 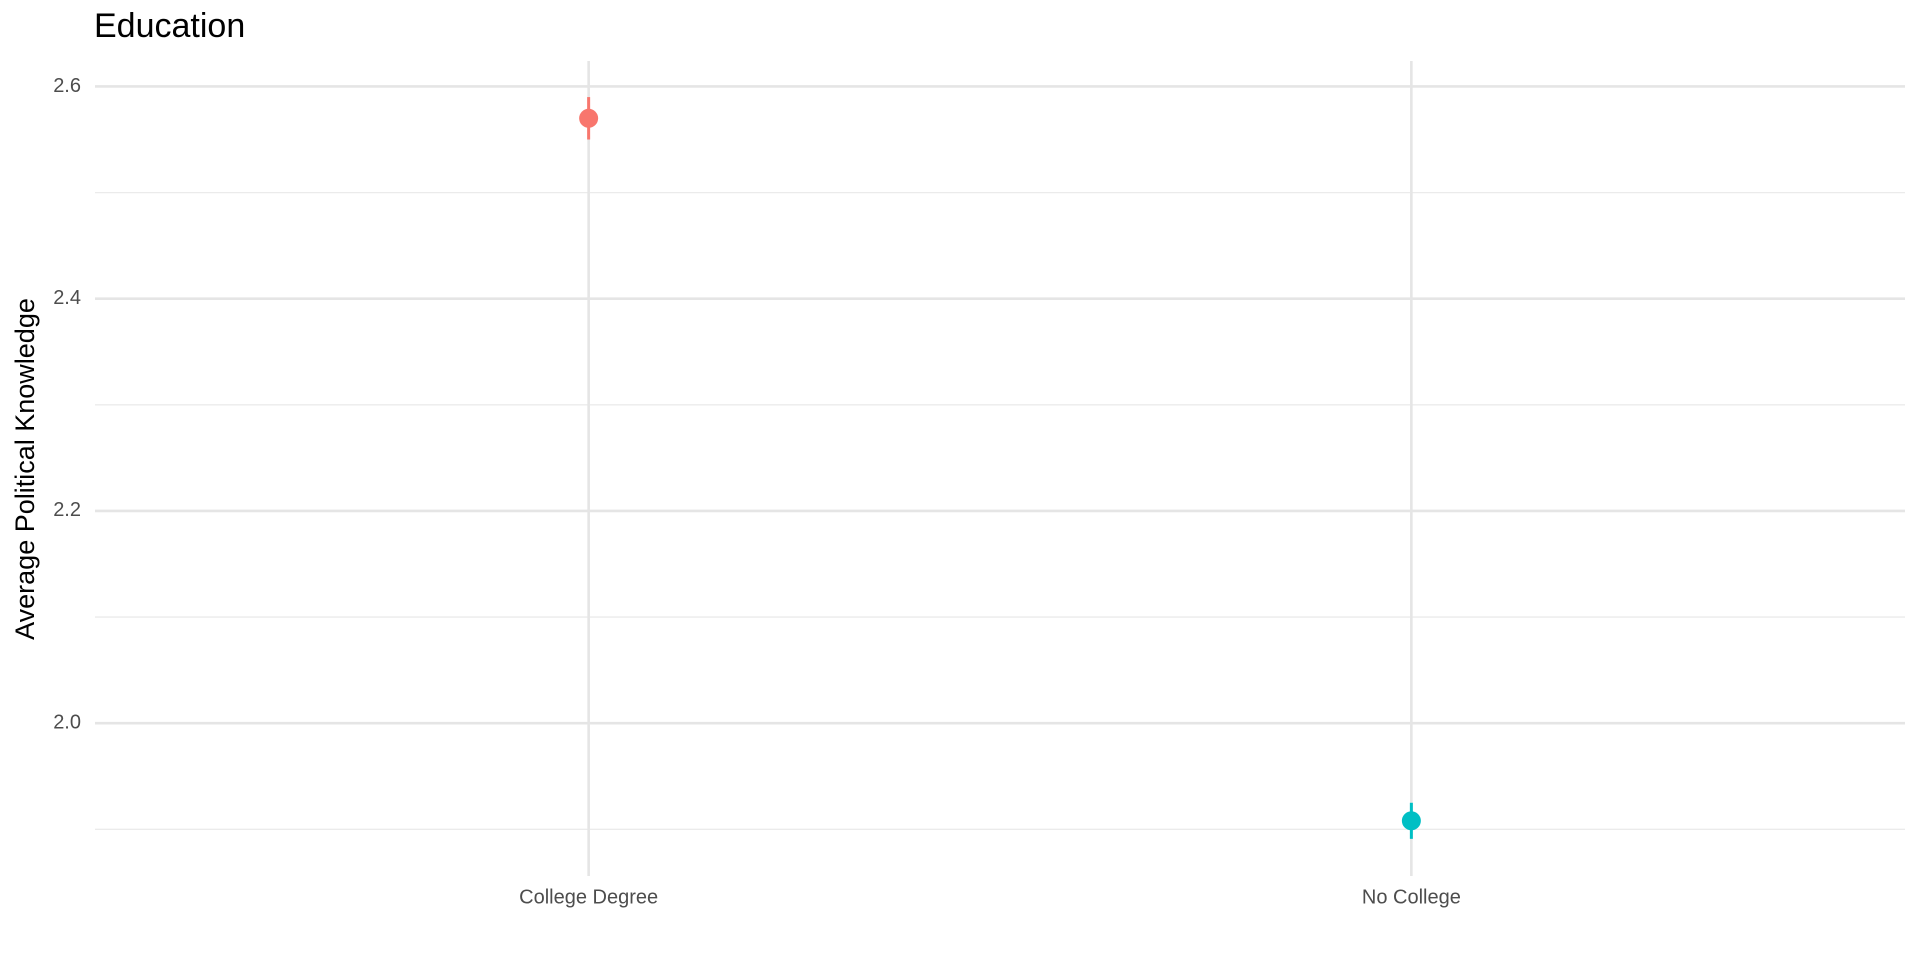 I want to click on y-tick-label: 2.2, so click(x=67, y=510).